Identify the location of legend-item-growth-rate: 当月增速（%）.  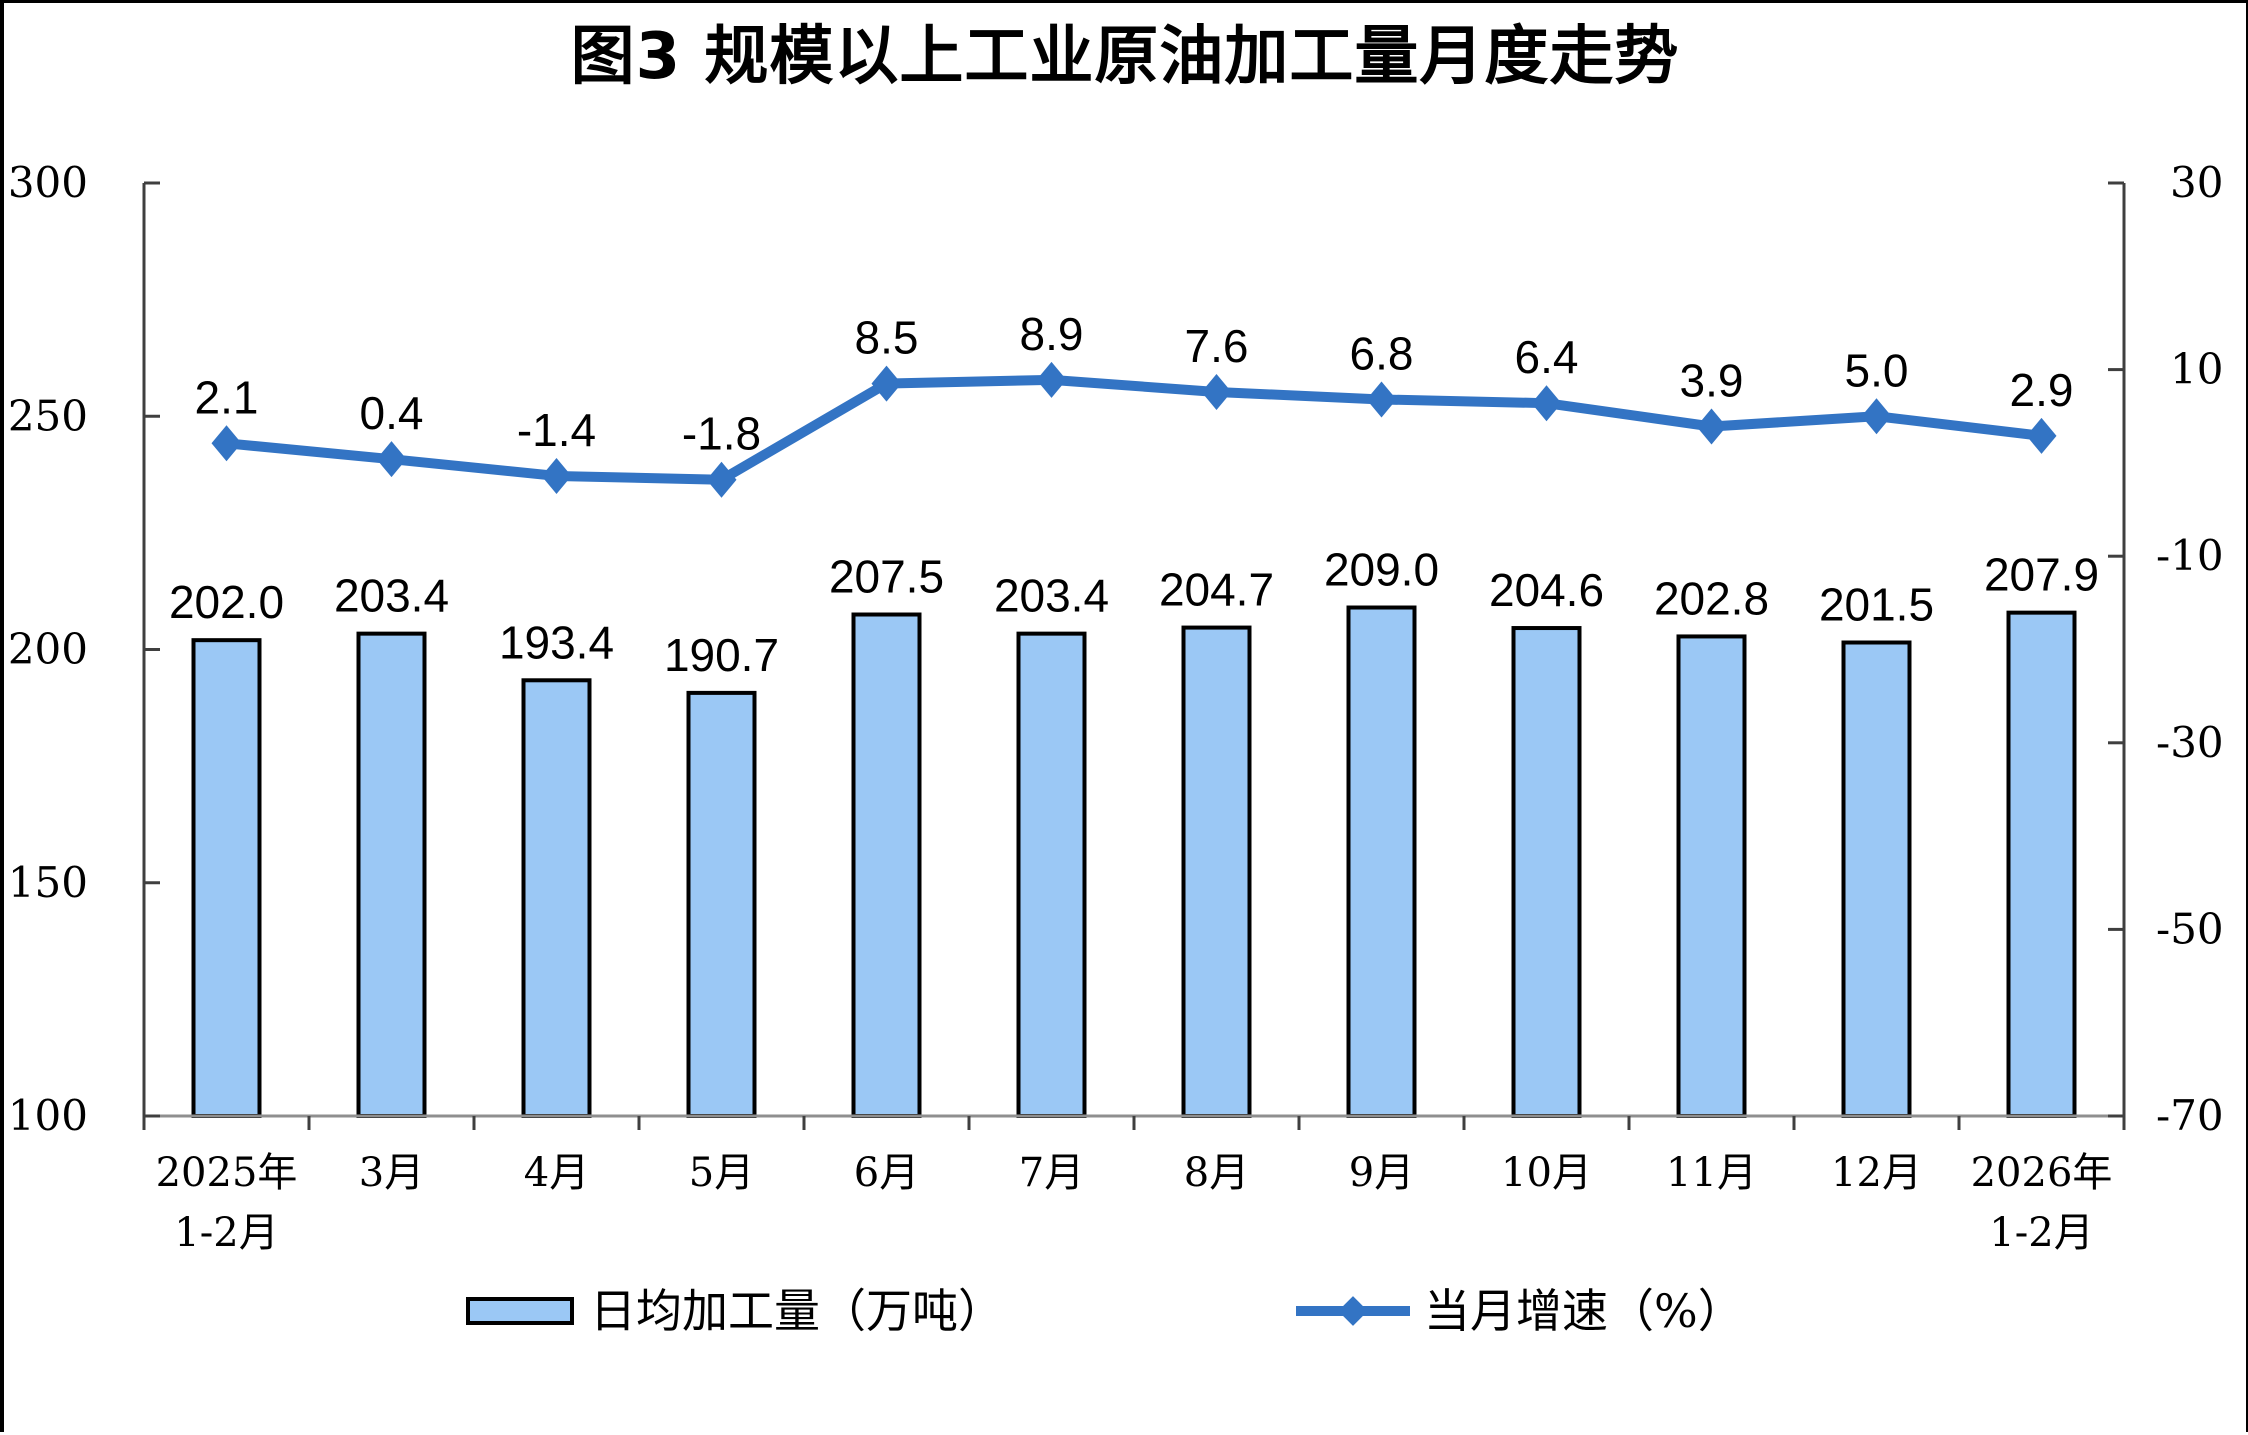
(1520, 1311).